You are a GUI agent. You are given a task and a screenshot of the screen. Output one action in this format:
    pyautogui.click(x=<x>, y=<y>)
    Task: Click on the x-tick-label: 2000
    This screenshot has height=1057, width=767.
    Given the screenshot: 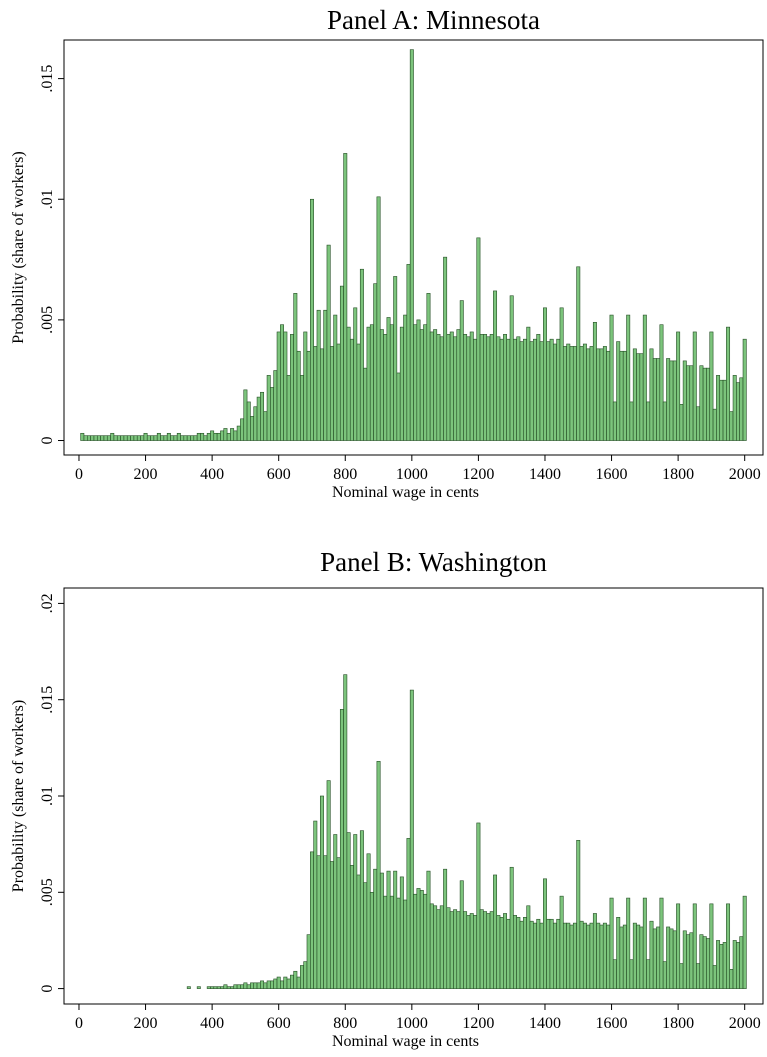 What is the action you would take?
    pyautogui.click(x=745, y=474)
    